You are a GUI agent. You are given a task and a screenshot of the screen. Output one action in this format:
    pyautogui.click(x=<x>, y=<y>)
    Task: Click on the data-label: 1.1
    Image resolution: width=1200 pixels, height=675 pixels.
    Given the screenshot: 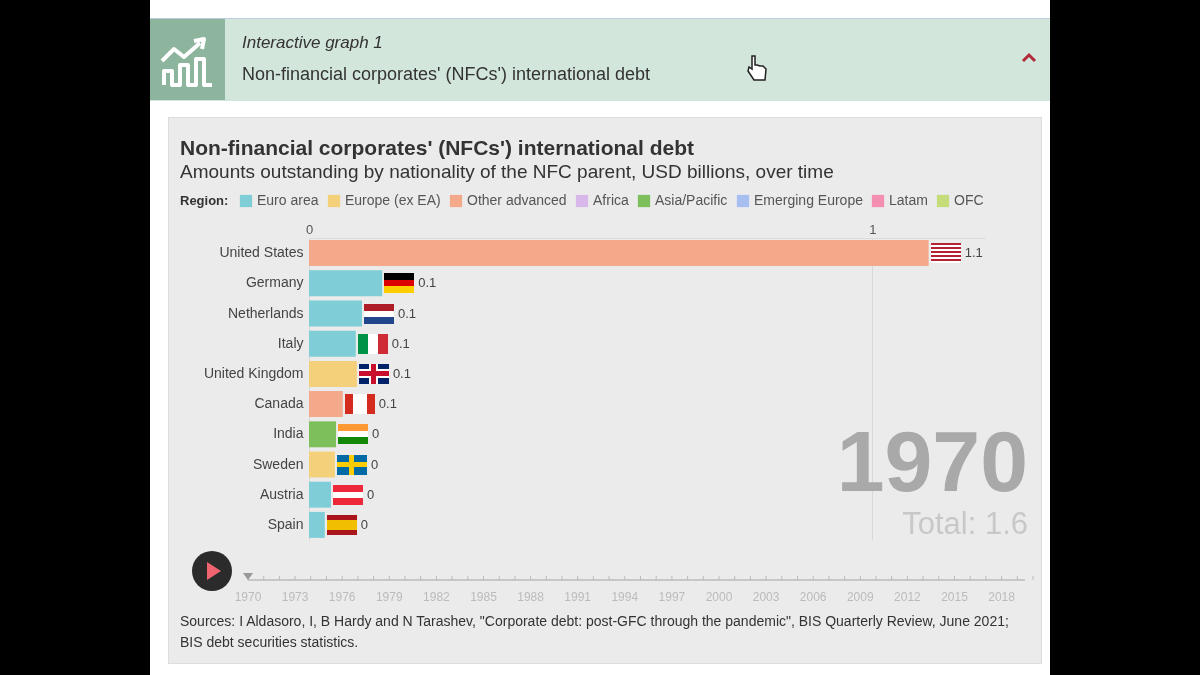 What is the action you would take?
    pyautogui.click(x=973, y=253)
    